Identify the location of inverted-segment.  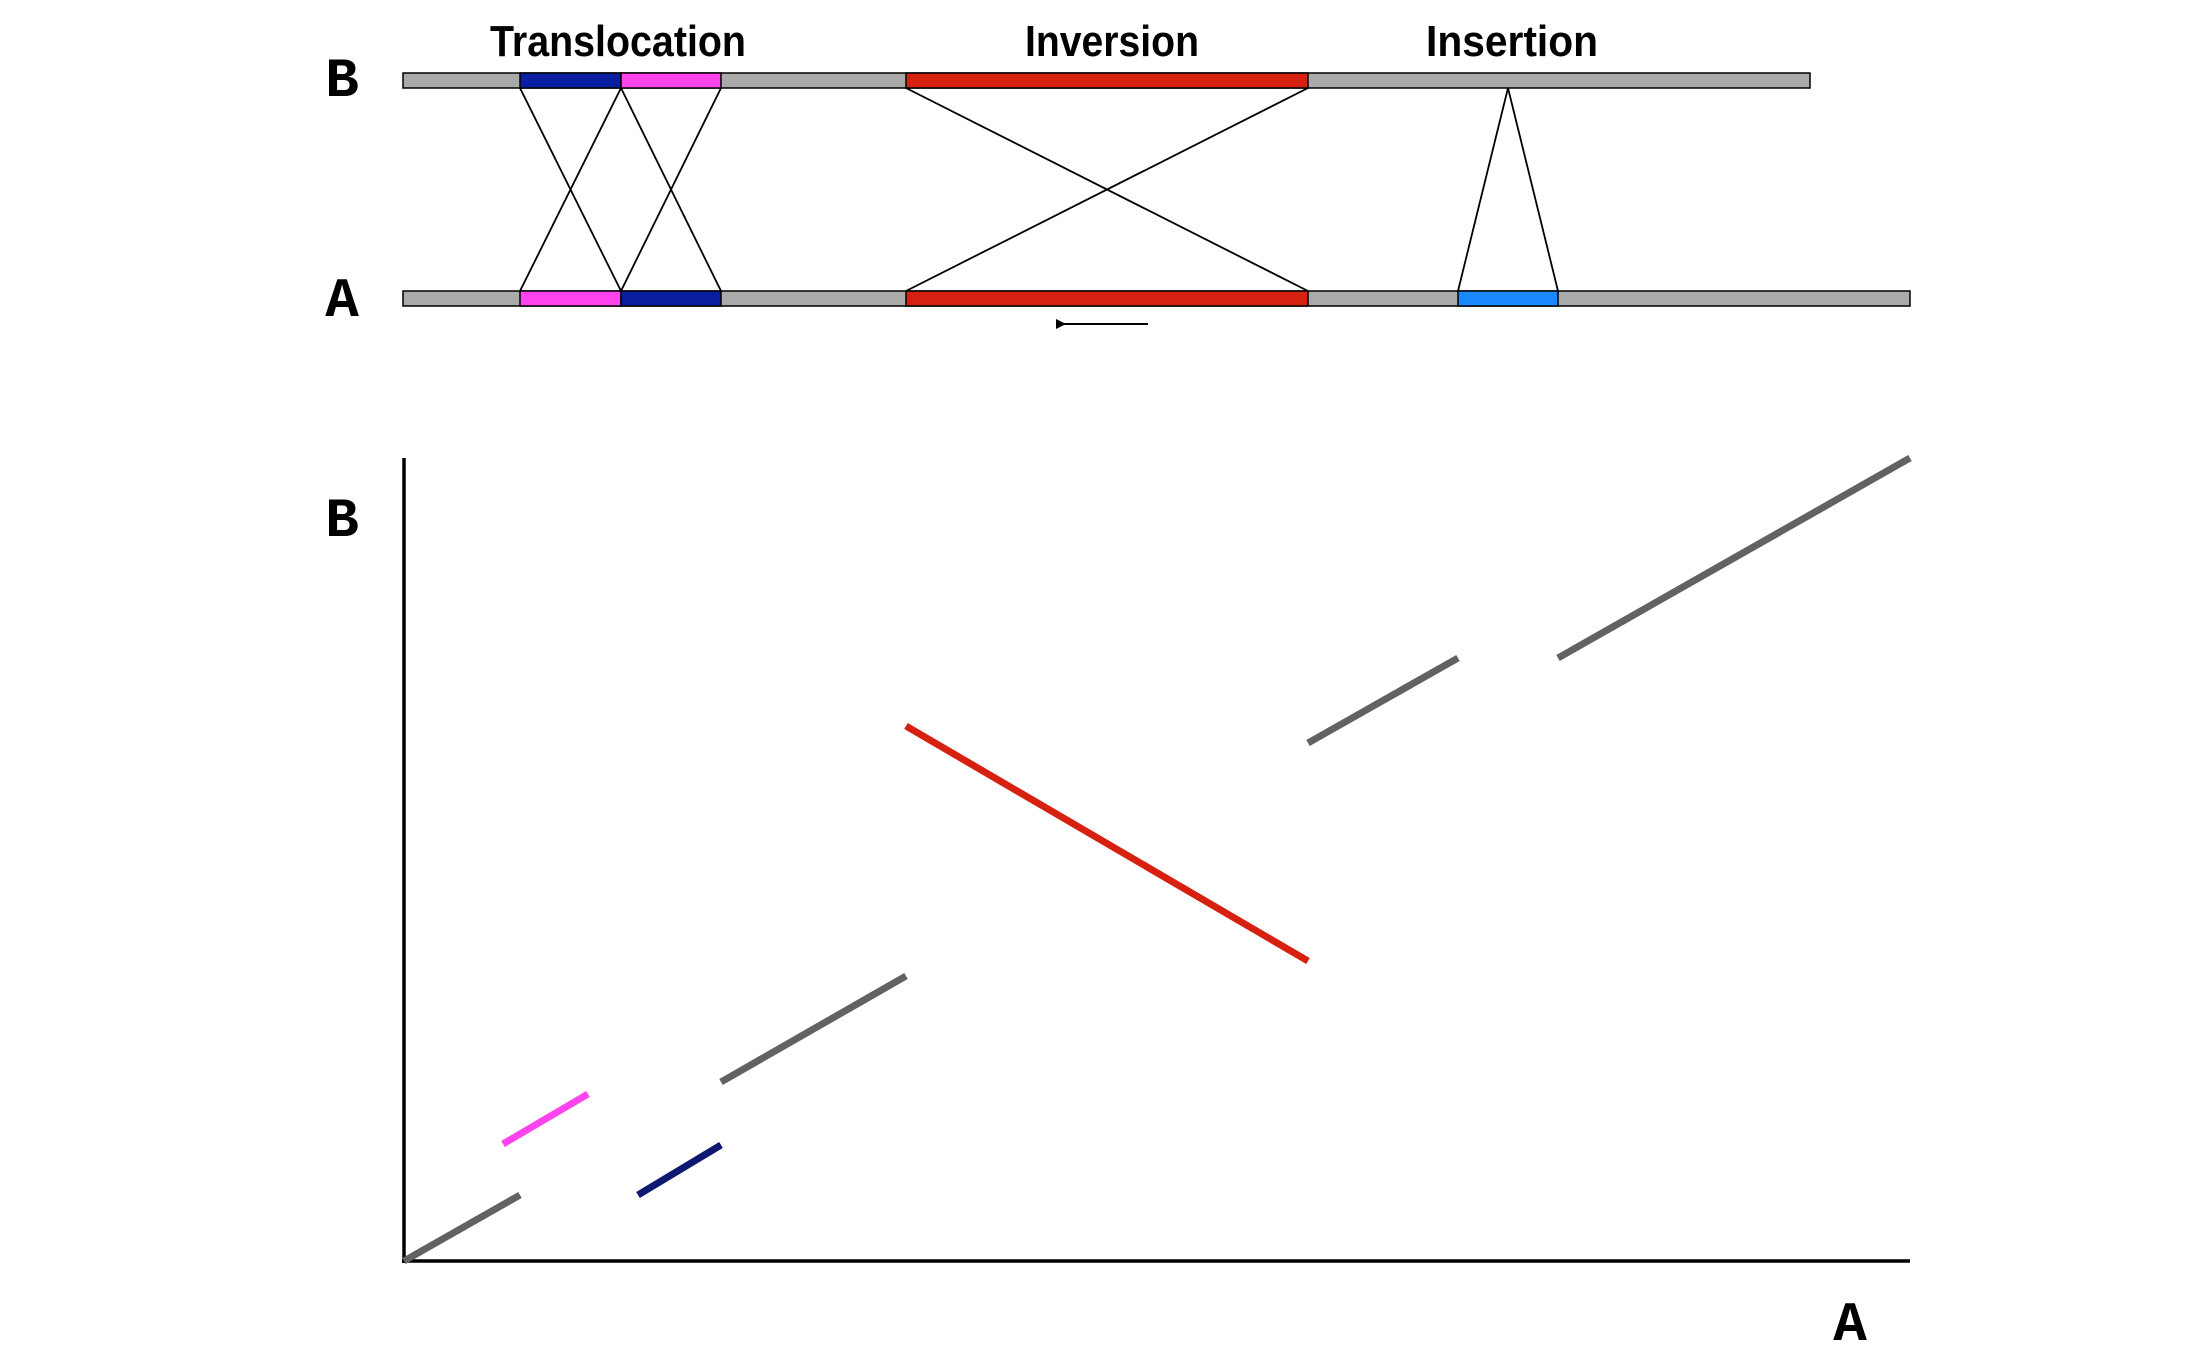
(1107, 843).